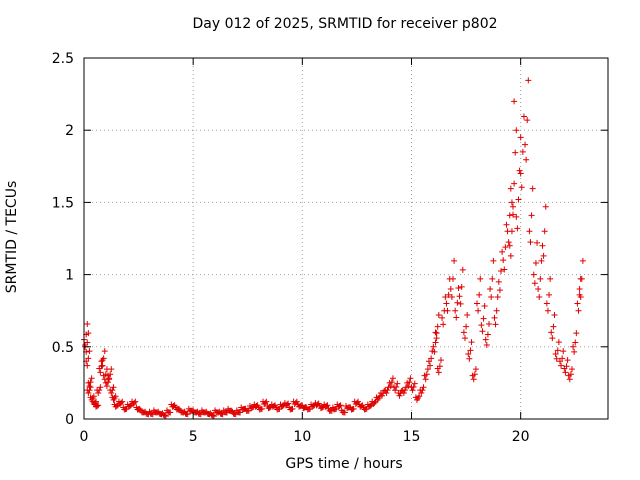  What do you see at coordinates (521, 437) in the screenshot?
I see `x-tick-label: 20` at bounding box center [521, 437].